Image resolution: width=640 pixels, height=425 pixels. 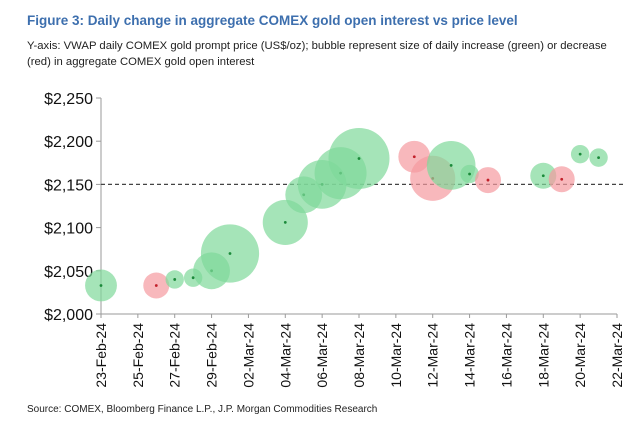 I want to click on x-tick-label: 08-Mar-24, so click(x=359, y=355).